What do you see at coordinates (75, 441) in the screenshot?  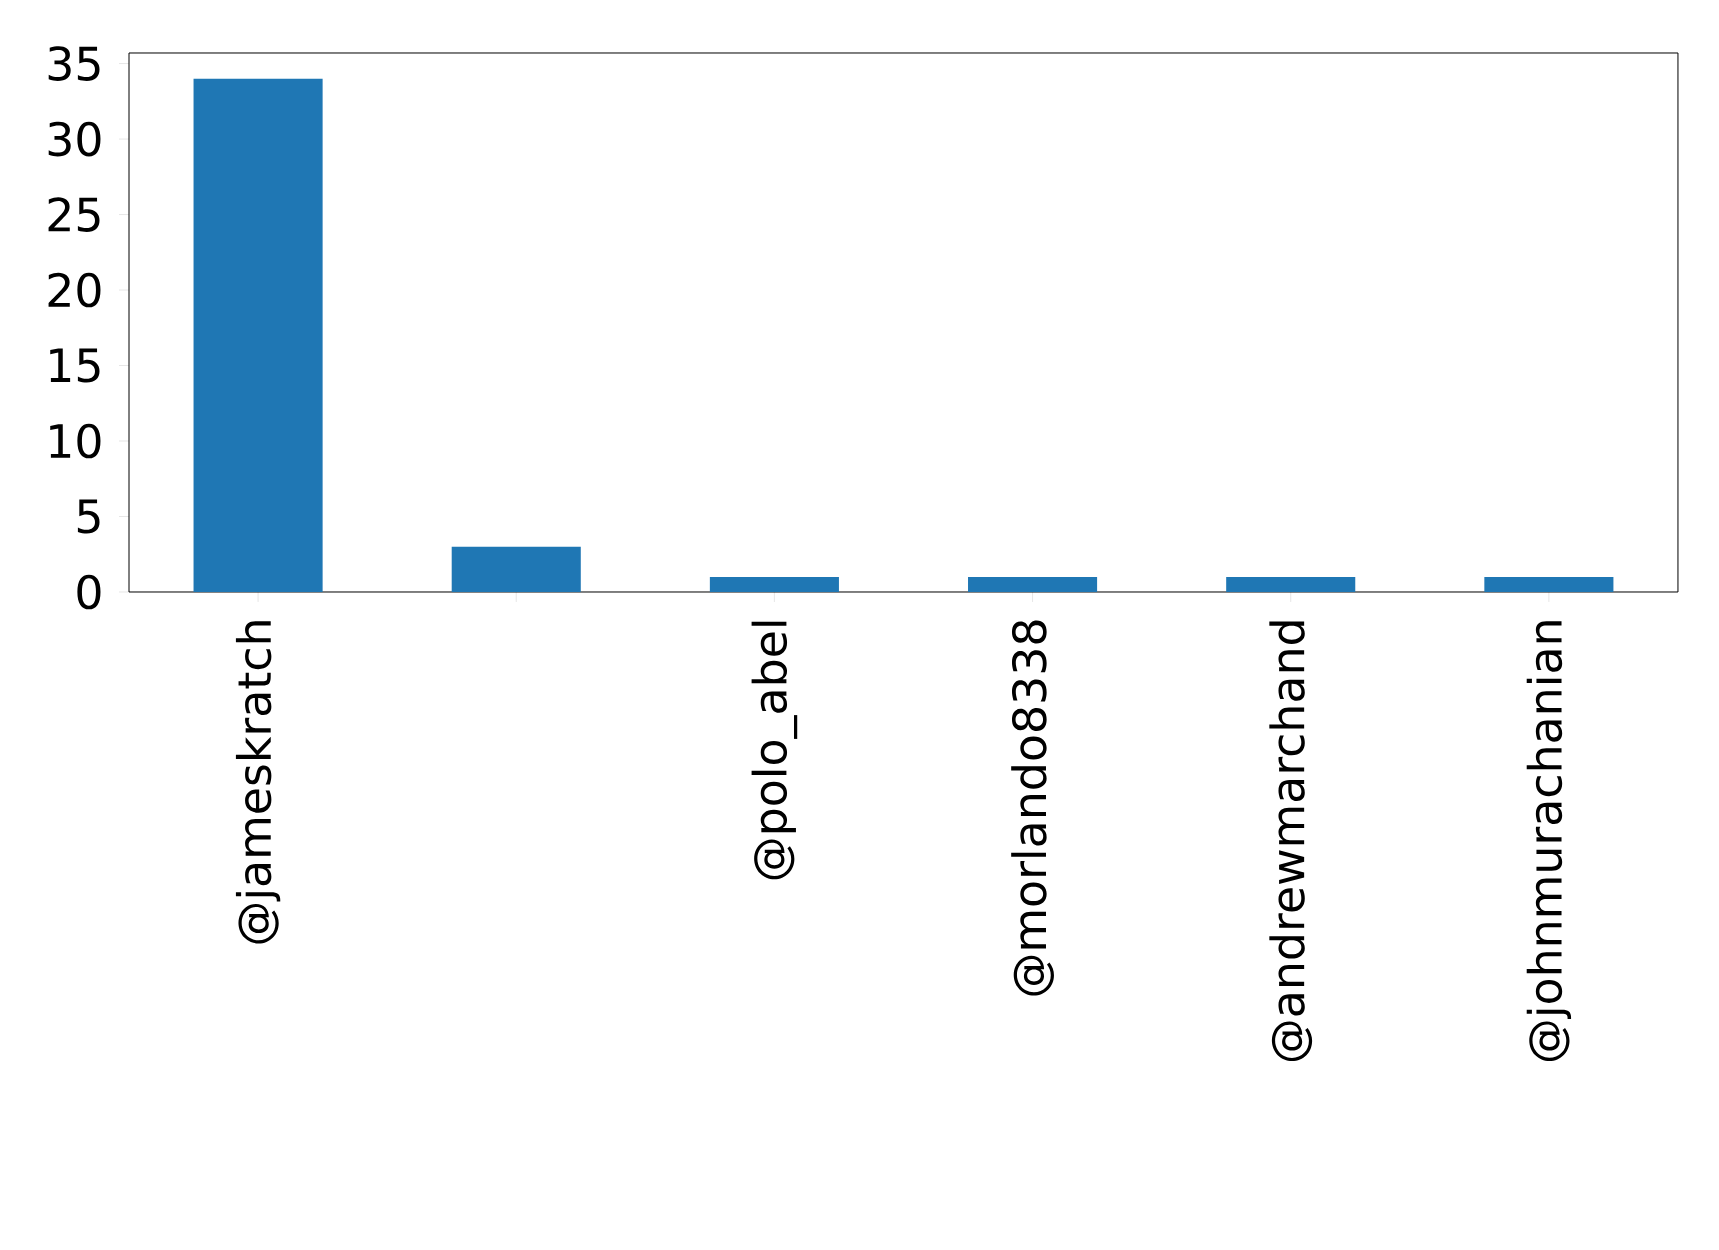 I see `y-tick-label: 10` at bounding box center [75, 441].